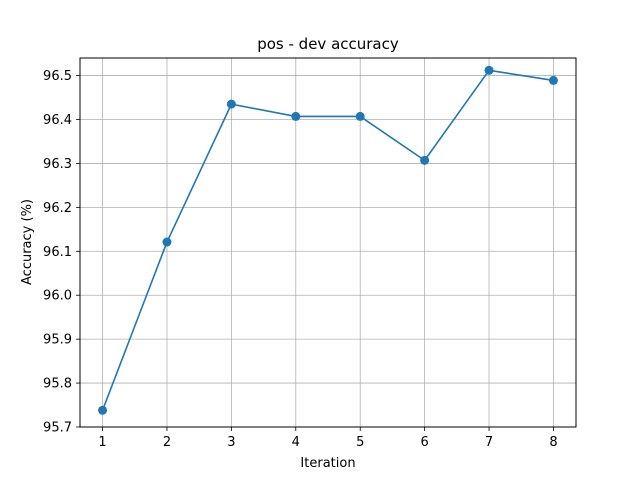 This screenshot has width=640, height=480. Describe the element at coordinates (327, 463) in the screenshot. I see `x-axis-label: Iteration` at that location.